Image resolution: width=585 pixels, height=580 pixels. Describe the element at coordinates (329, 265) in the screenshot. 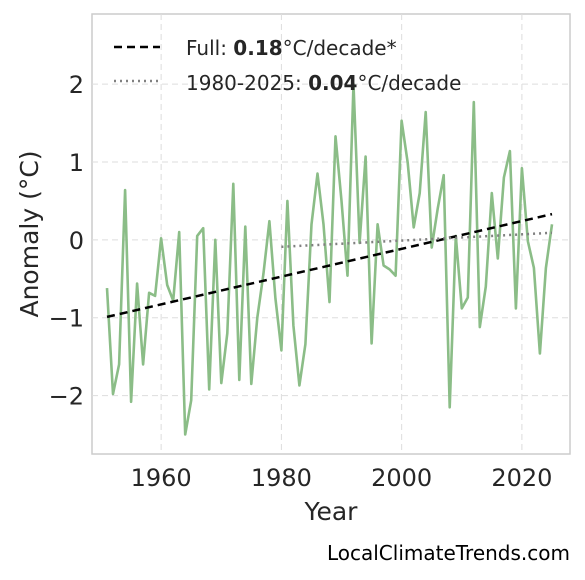

I see `trend-line-full` at that location.